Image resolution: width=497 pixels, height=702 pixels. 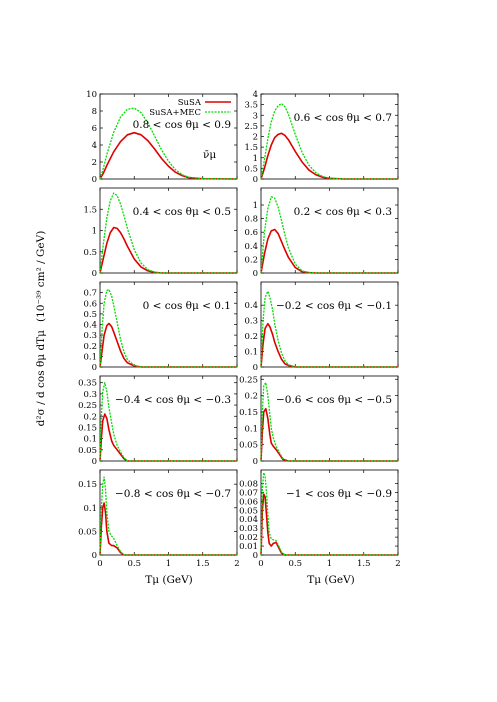 I want to click on chart-panel-8: 0 0.05 0.1 0.15 0.2 0.25 −0.6 < cos θμ < −0.5, so click(x=319, y=421).